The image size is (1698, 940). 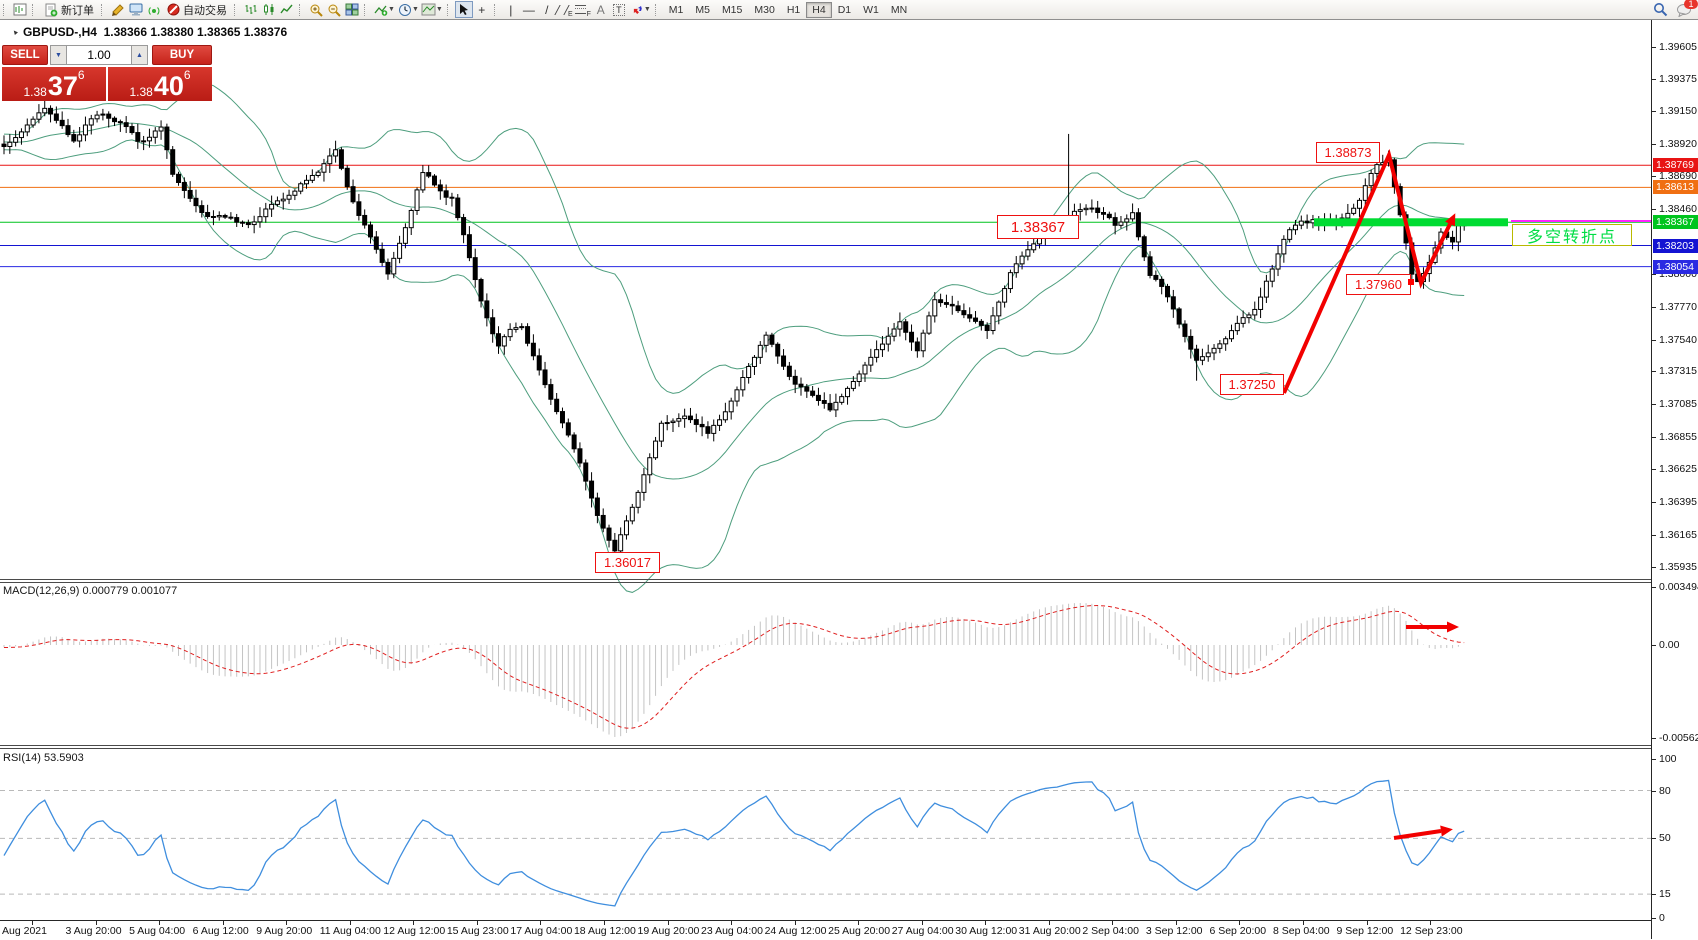 I want to click on search-icon, so click(x=1660, y=9).